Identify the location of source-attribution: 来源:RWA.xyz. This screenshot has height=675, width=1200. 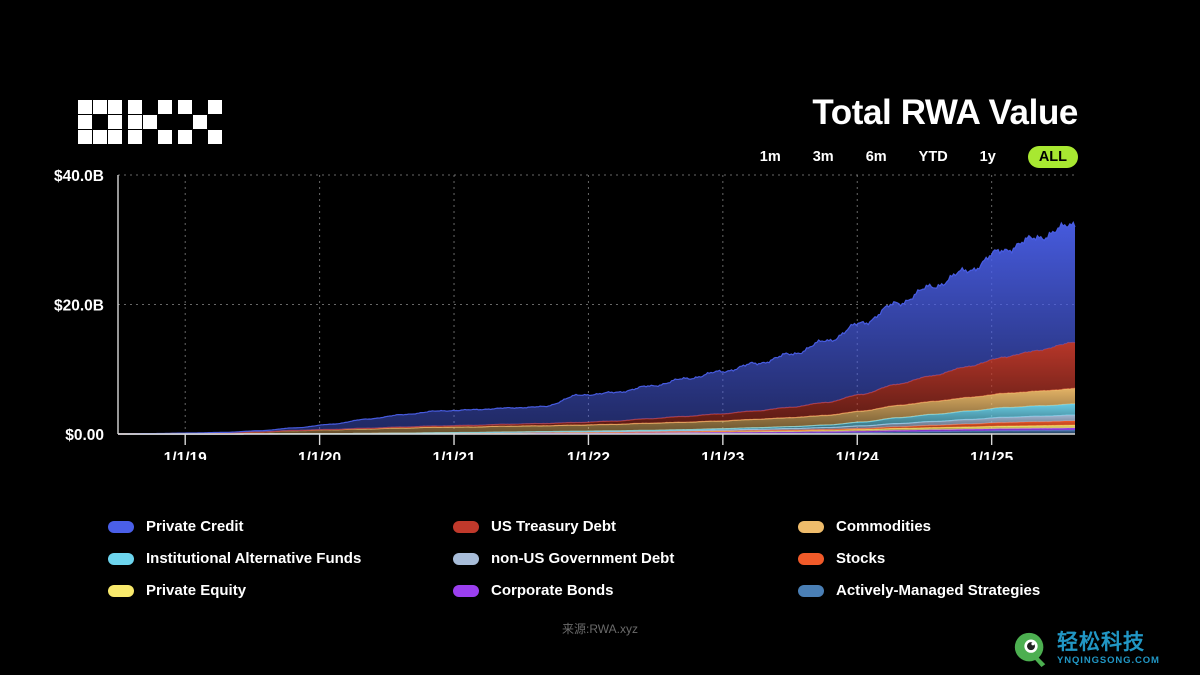
(599, 629).